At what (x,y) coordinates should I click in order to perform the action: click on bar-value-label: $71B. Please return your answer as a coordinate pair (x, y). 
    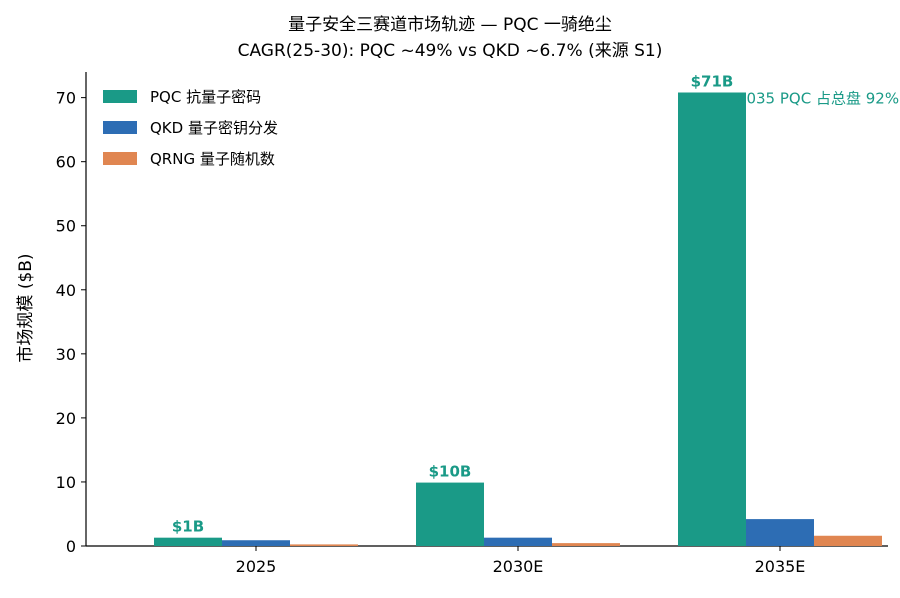
    Looking at the image, I should click on (712, 81).